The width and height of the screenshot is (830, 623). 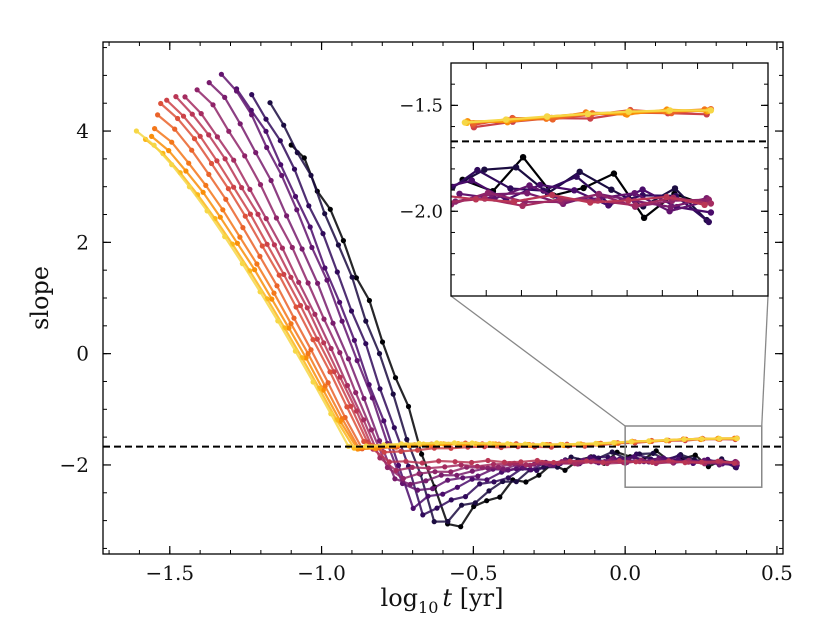 What do you see at coordinates (74, 465) in the screenshot?
I see `y-tick-label: −2` at bounding box center [74, 465].